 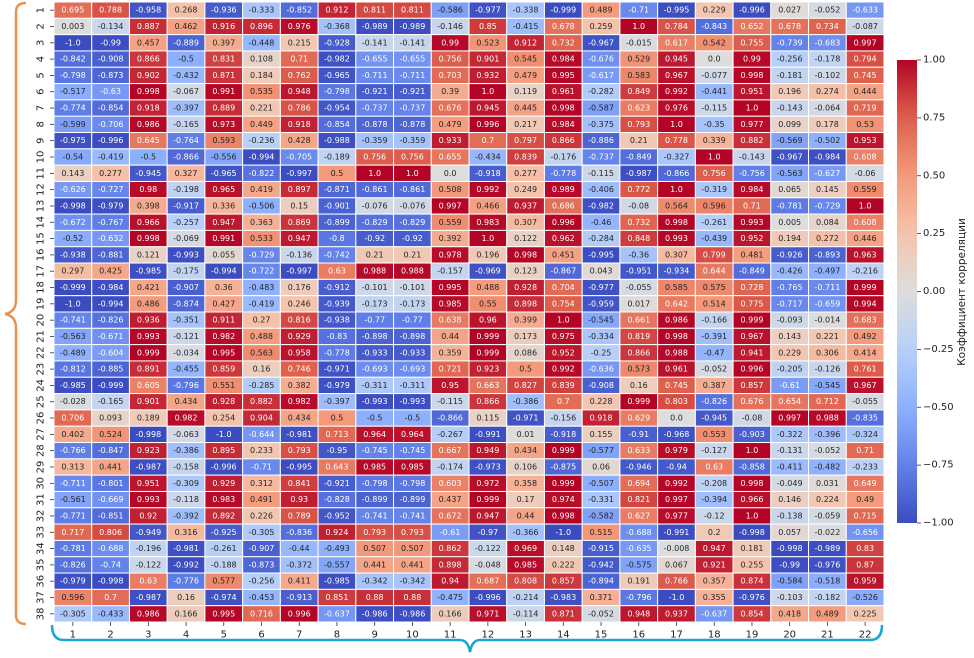 What do you see at coordinates (601, 10) in the screenshot?
I see `cell-value-label: 0.489` at bounding box center [601, 10].